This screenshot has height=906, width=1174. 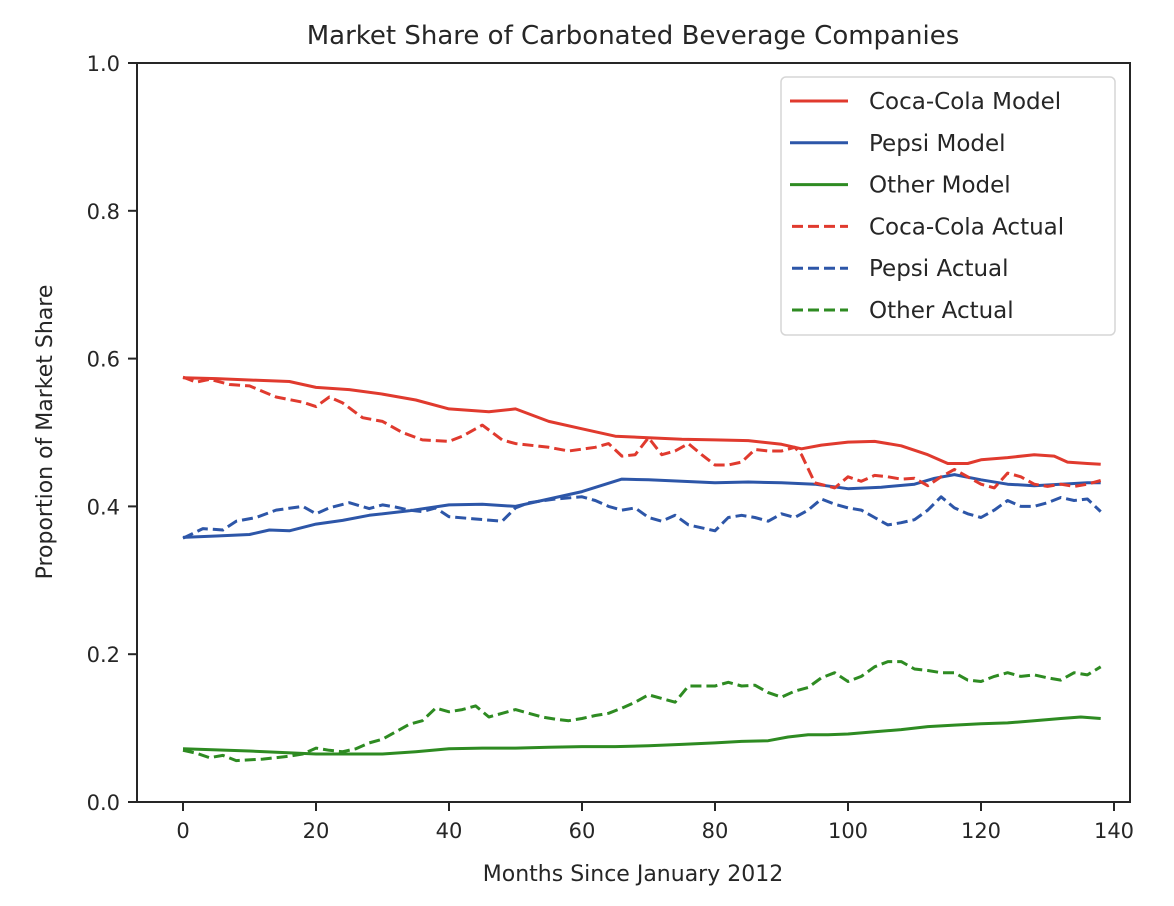 I want to click on y-tick-label: 0.6, so click(x=103, y=360).